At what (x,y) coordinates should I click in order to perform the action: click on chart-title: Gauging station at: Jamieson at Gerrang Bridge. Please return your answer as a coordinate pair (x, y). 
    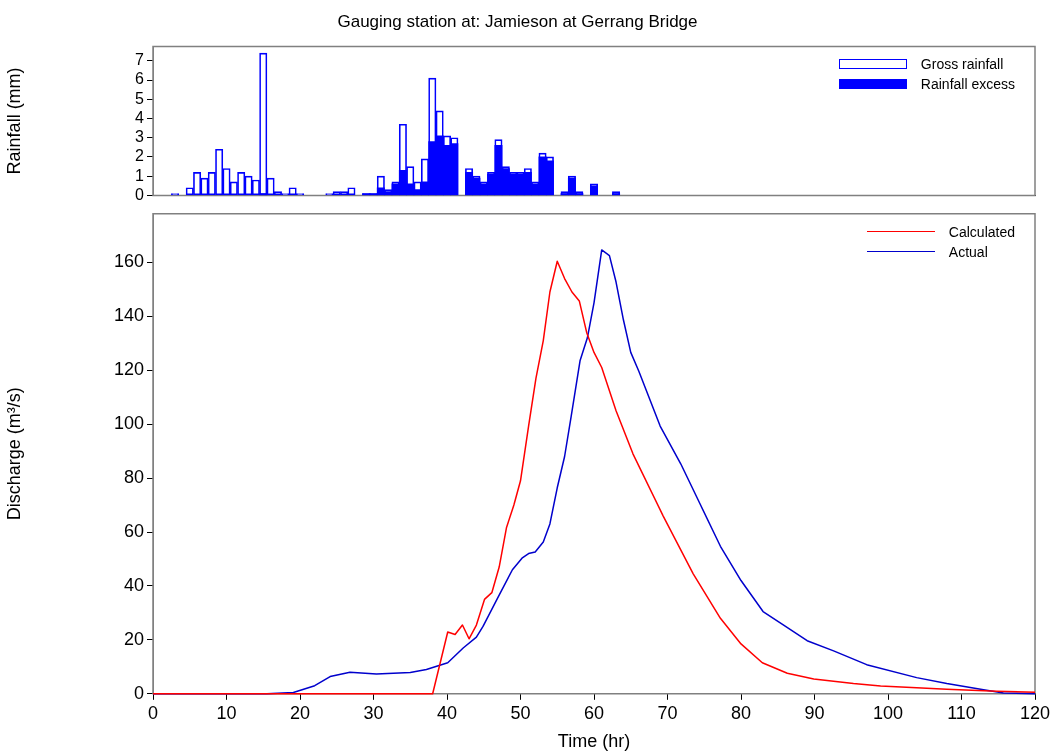
    Looking at the image, I should click on (517, 21).